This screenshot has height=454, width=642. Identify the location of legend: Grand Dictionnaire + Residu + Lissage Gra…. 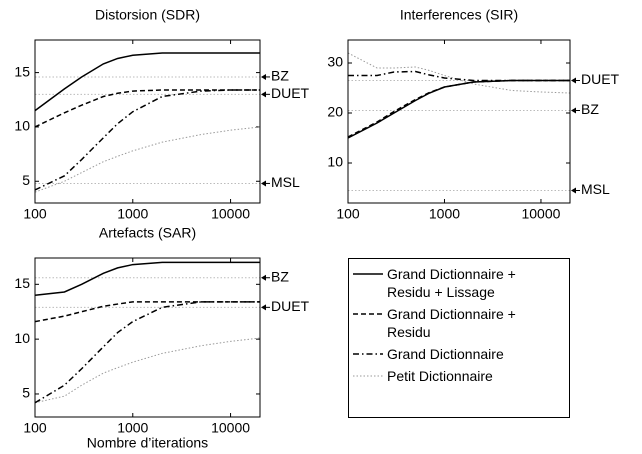
(459, 338).